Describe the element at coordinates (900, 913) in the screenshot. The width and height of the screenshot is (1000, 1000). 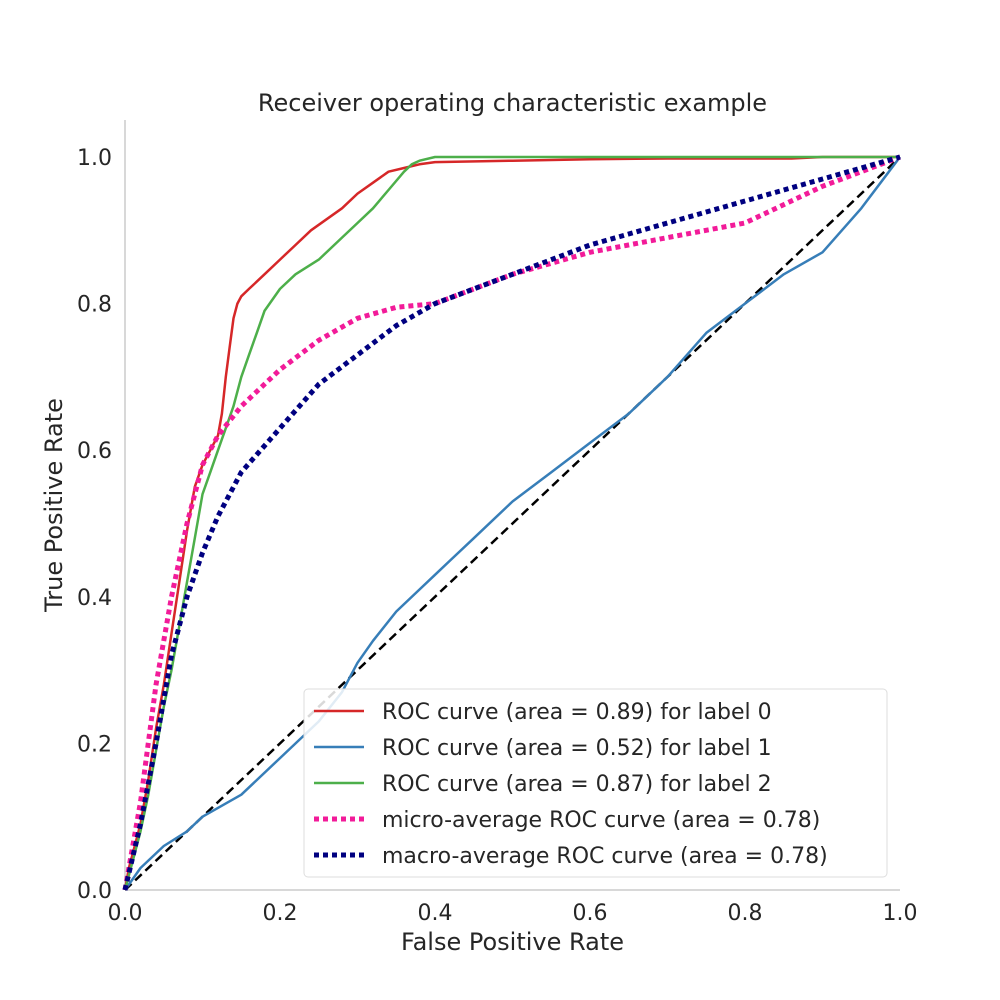
I see `x-tick-label: 1.0` at that location.